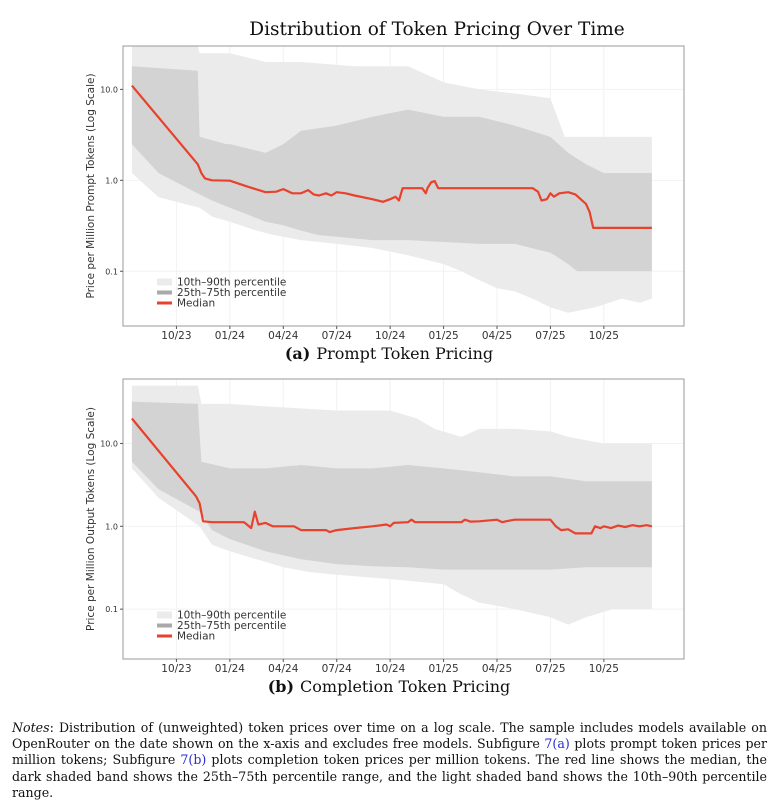 This screenshot has height=805, width=783. I want to click on figure-title: Distribution of Token Pricing Over Time, so click(437, 29).